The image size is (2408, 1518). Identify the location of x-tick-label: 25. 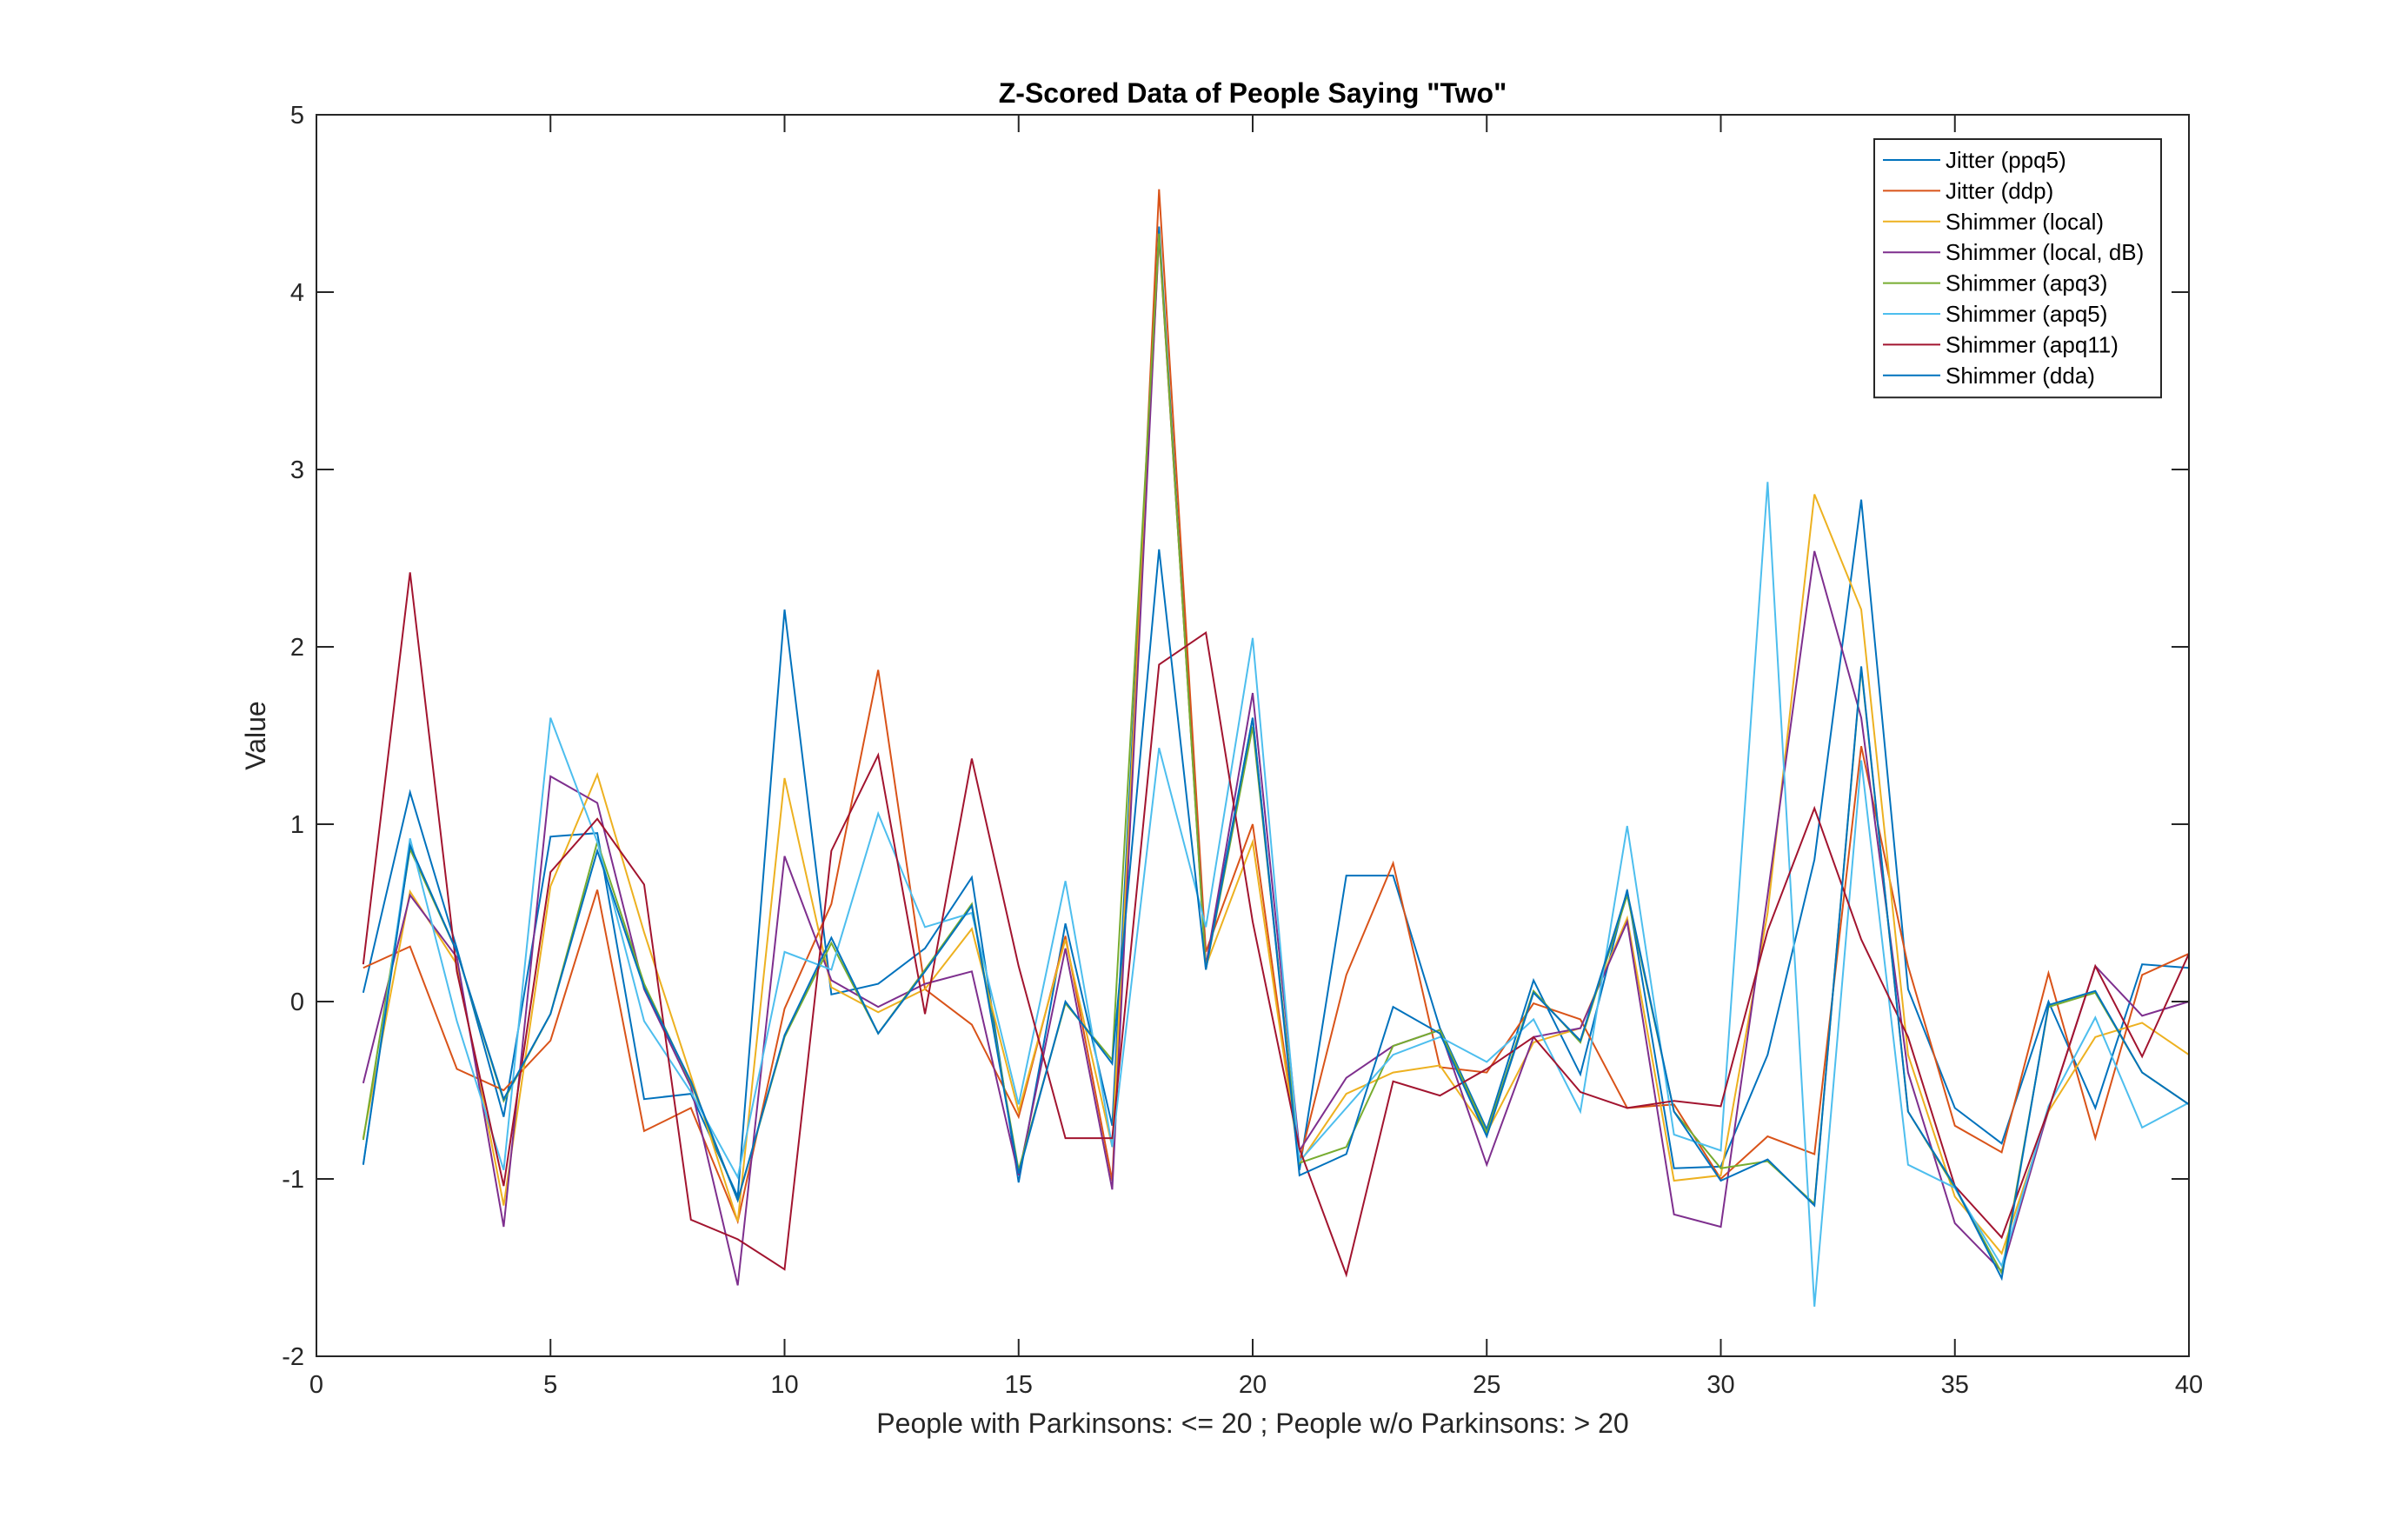
(1486, 1385).